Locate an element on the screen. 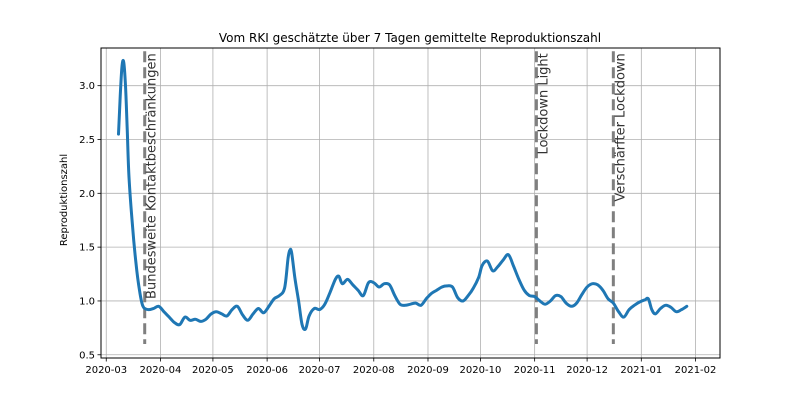 This screenshot has width=800, height=400. x-tick-label: 2020-04 is located at coordinates (161, 370).